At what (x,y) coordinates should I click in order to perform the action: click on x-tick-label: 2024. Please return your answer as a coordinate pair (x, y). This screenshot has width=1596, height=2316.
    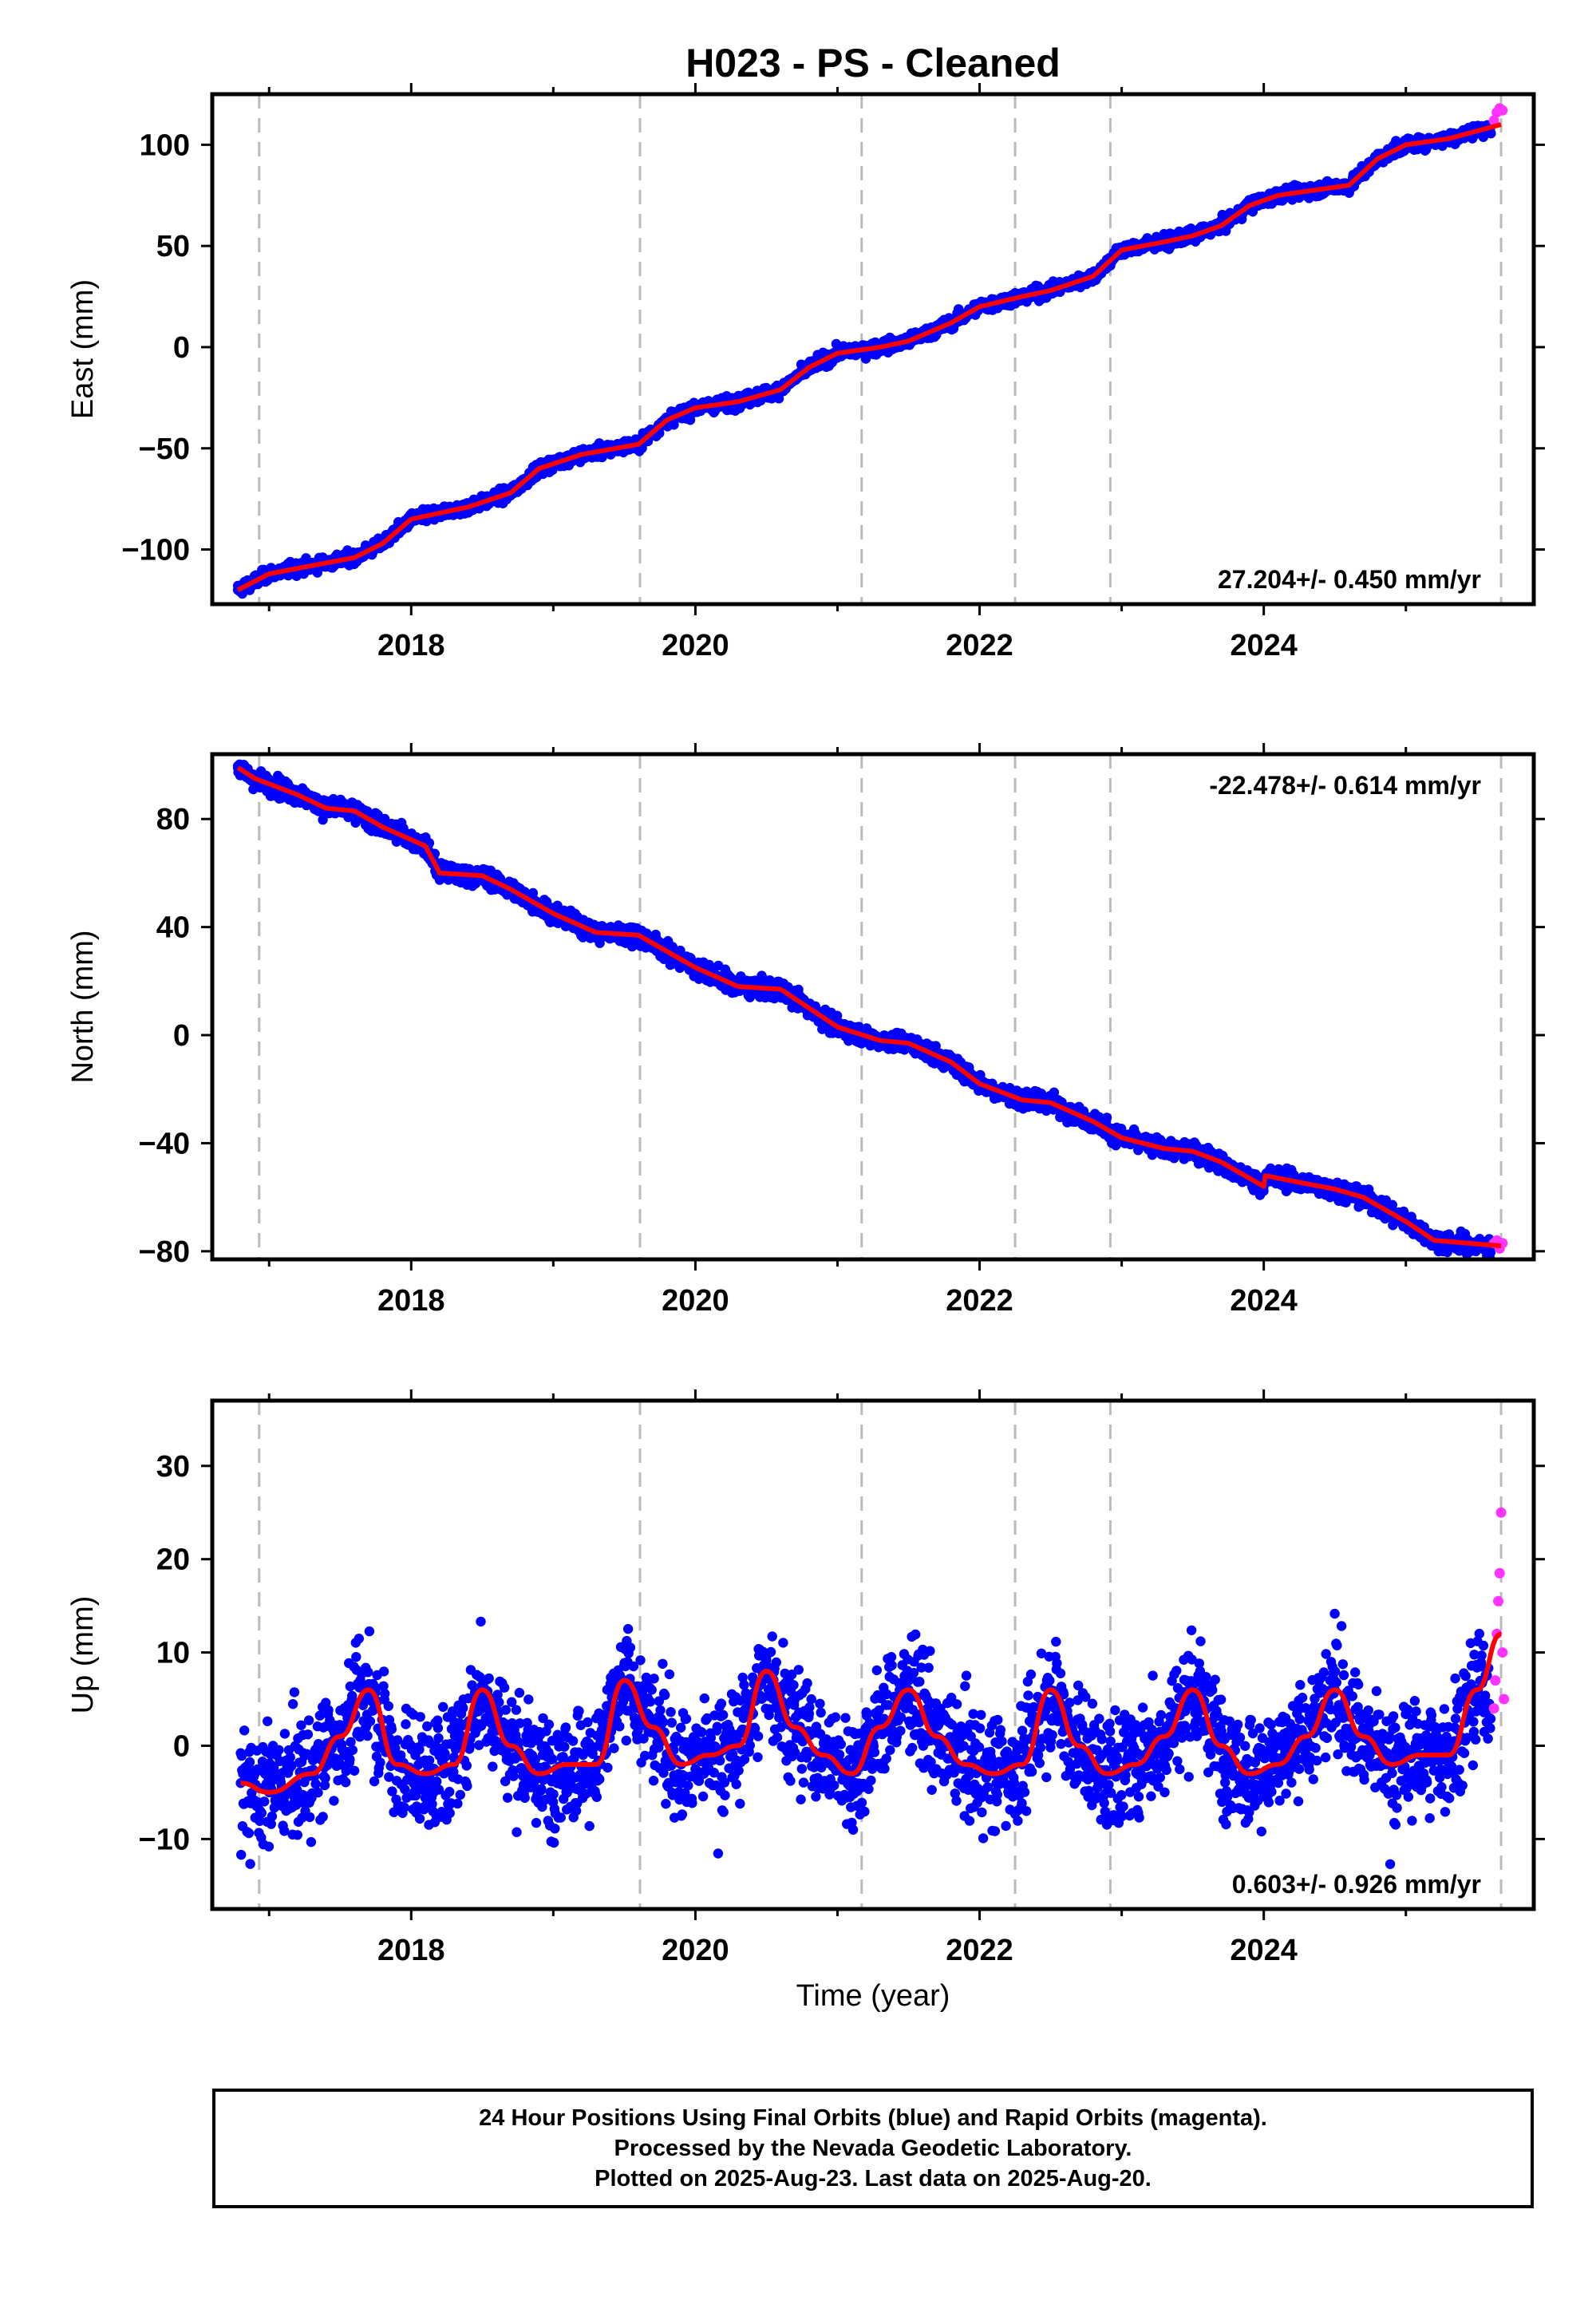
    Looking at the image, I should click on (1264, 645).